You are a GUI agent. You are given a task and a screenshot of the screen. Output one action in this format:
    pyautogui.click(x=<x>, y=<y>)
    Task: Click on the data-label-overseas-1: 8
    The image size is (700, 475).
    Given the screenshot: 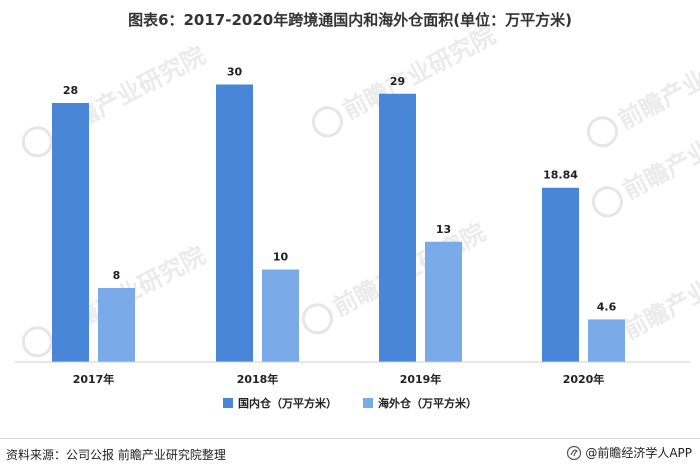 What is the action you would take?
    pyautogui.click(x=117, y=275)
    